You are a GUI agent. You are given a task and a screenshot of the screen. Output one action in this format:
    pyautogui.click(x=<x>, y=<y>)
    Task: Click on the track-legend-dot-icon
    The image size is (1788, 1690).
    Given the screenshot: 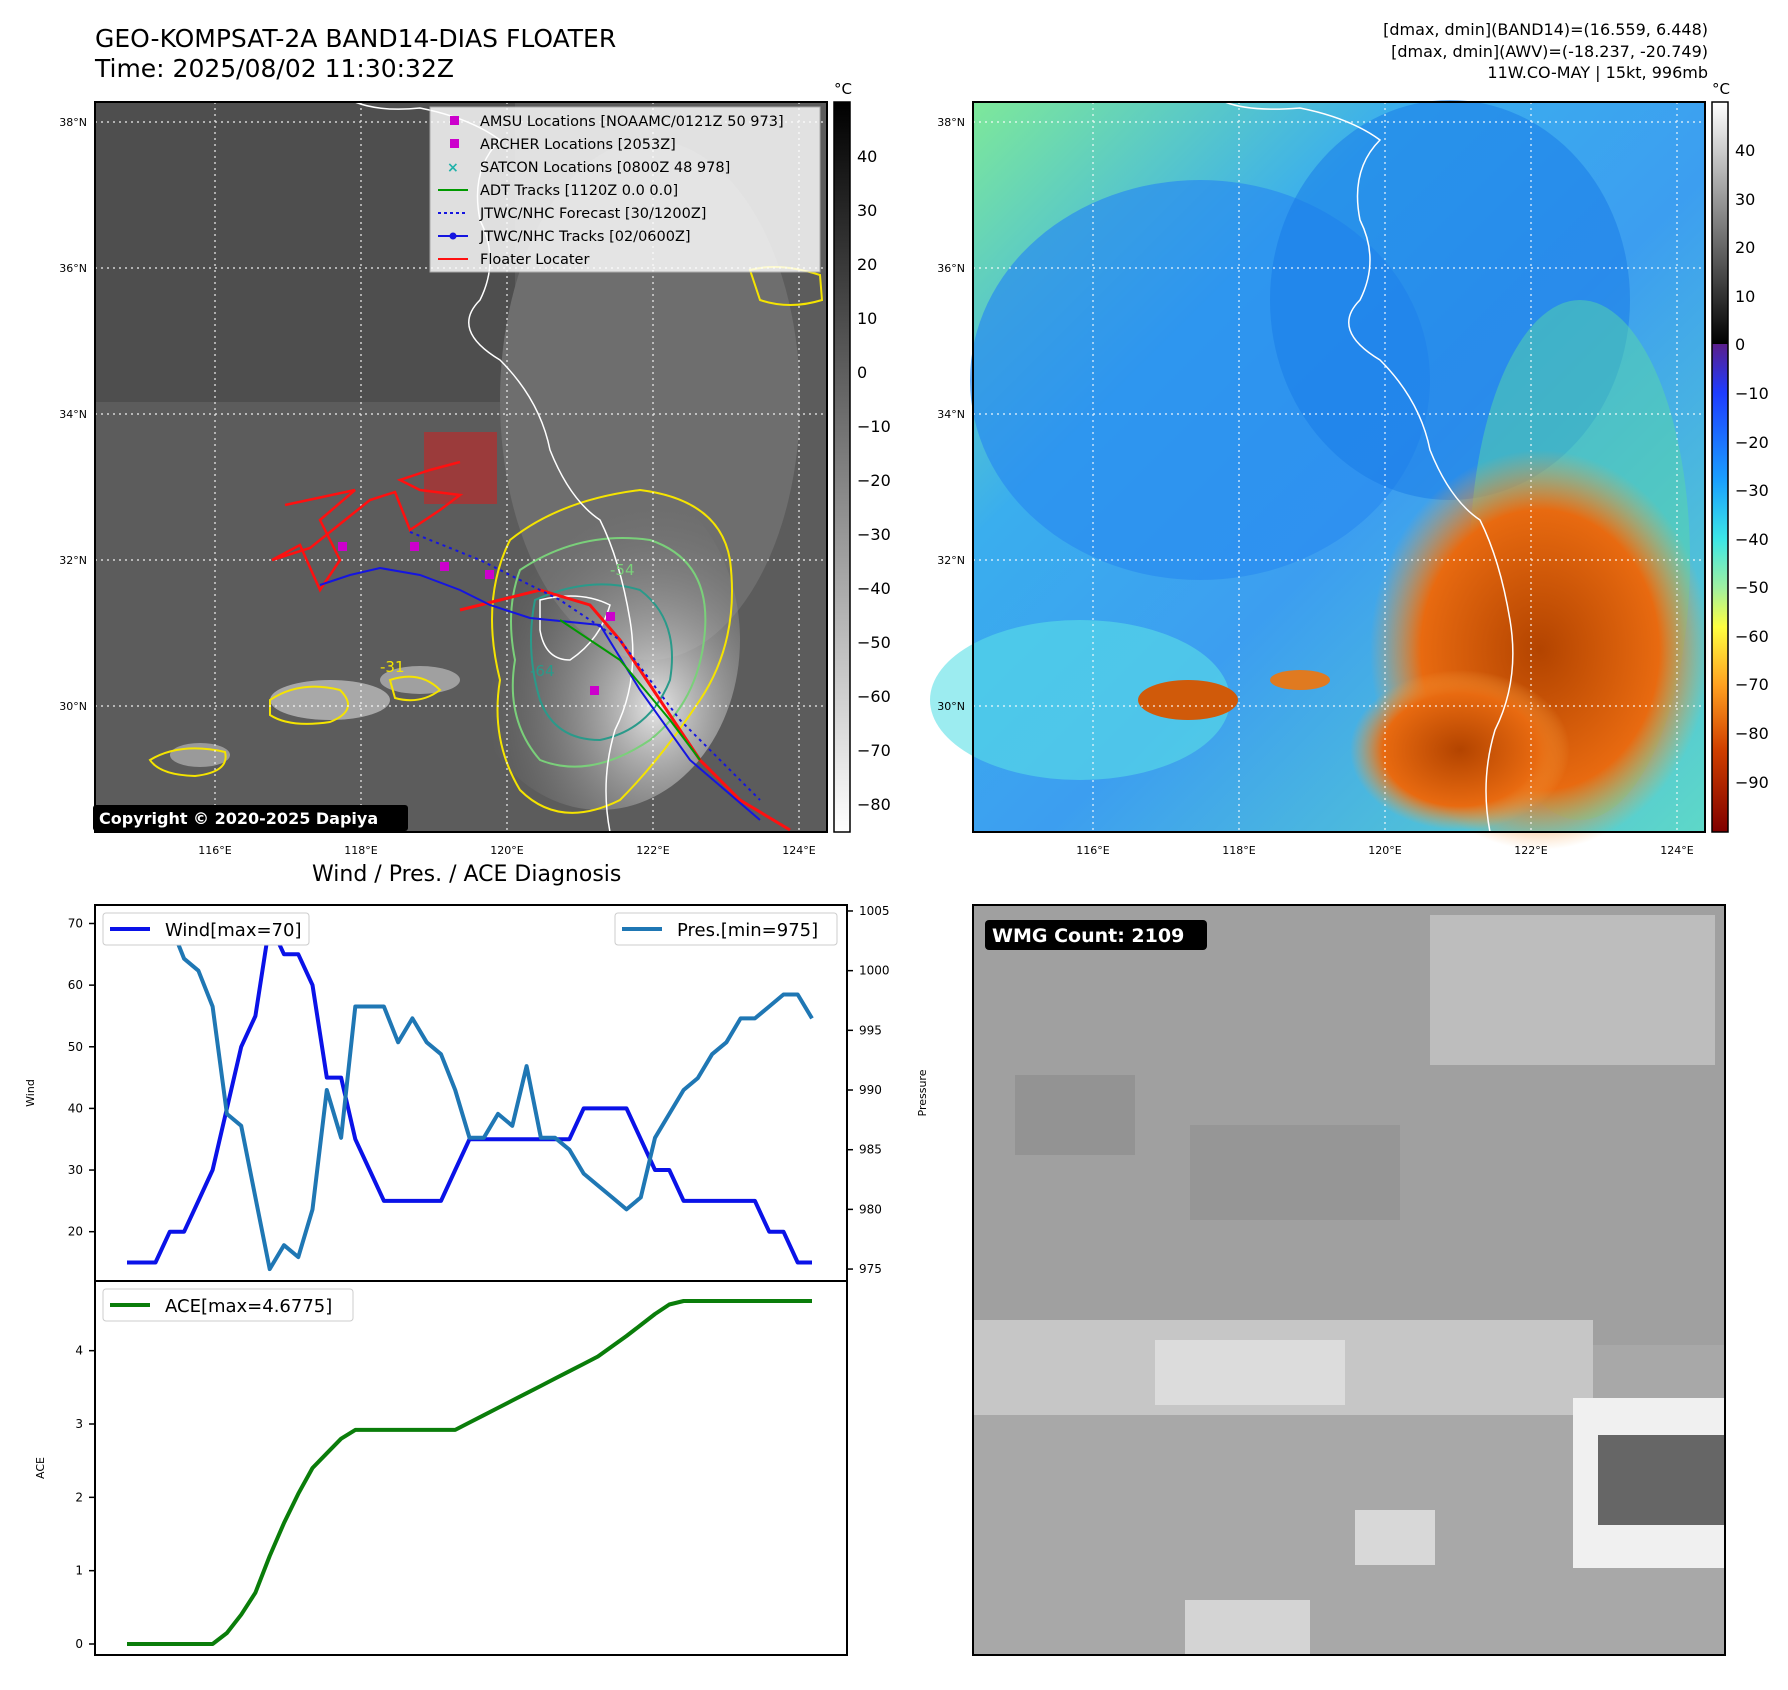 What is the action you would take?
    pyautogui.click(x=453, y=236)
    